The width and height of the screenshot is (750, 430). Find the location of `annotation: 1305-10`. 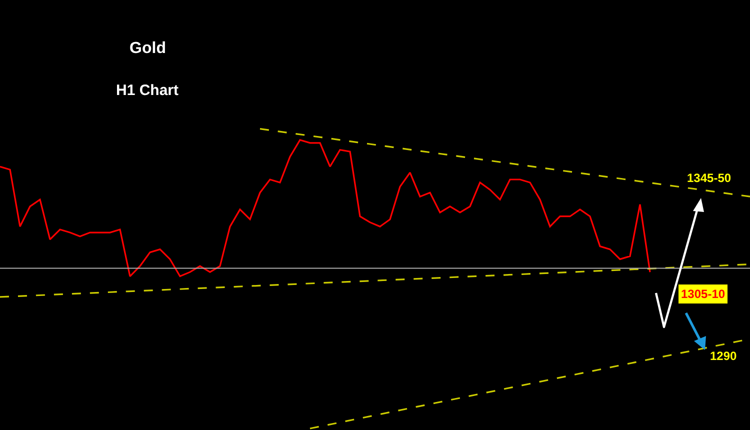

annotation: 1305-10 is located at coordinates (703, 294).